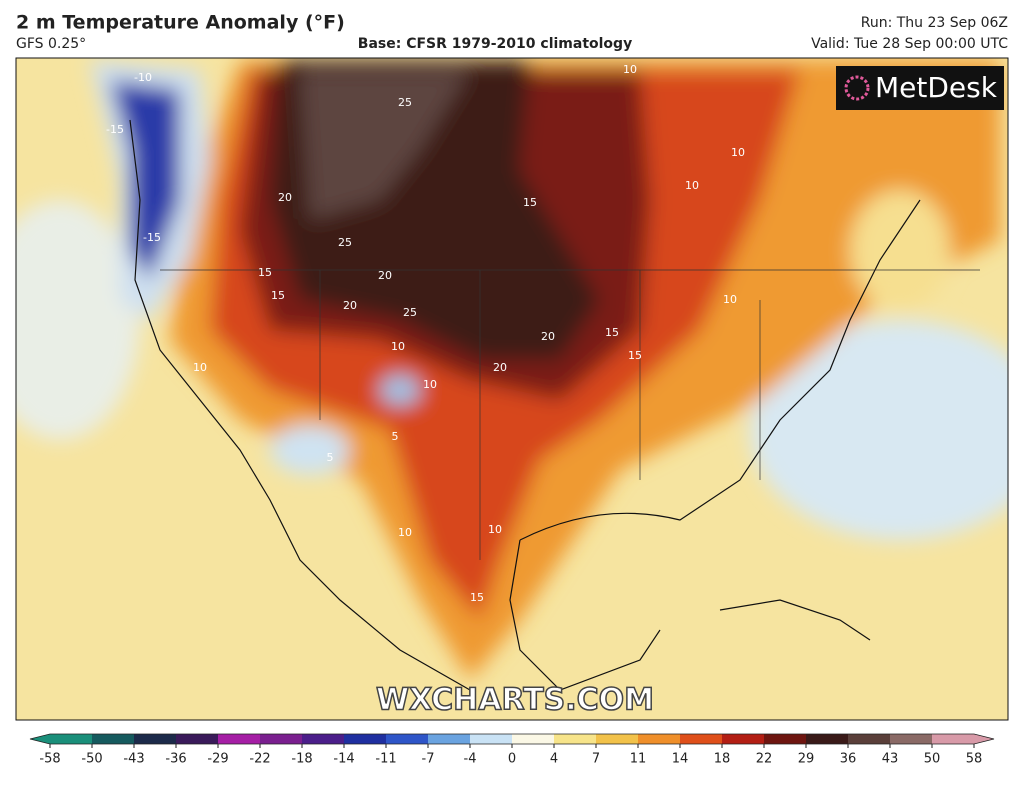  What do you see at coordinates (385, 759) in the screenshot?
I see `colorbar-tick-label: -11` at bounding box center [385, 759].